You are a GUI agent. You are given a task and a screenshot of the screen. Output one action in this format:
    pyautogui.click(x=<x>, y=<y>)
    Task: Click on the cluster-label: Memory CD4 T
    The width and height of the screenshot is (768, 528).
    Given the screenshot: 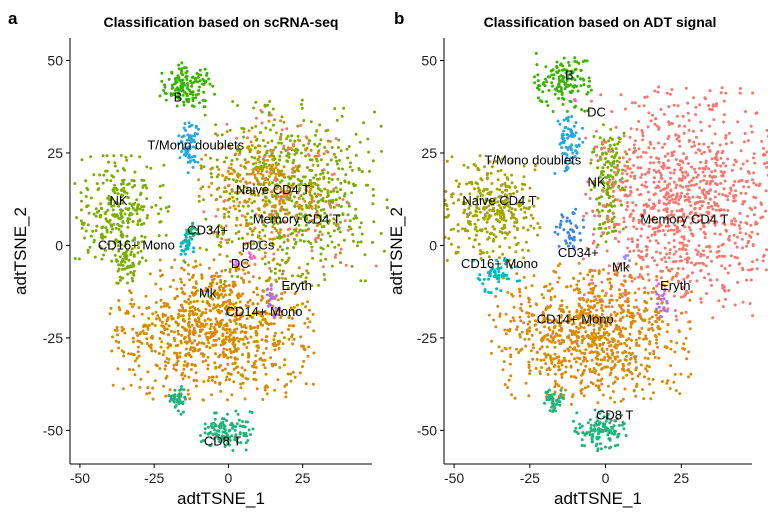 What is the action you would take?
    pyautogui.click(x=297, y=219)
    